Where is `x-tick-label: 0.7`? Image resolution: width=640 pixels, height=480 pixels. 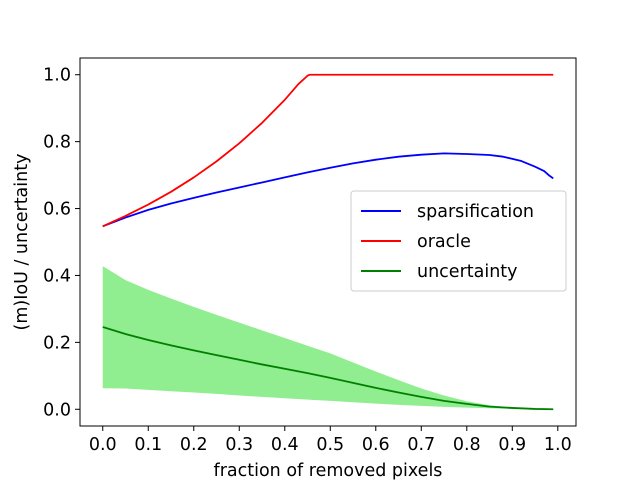 x-tick-label: 0.7 is located at coordinates (421, 445).